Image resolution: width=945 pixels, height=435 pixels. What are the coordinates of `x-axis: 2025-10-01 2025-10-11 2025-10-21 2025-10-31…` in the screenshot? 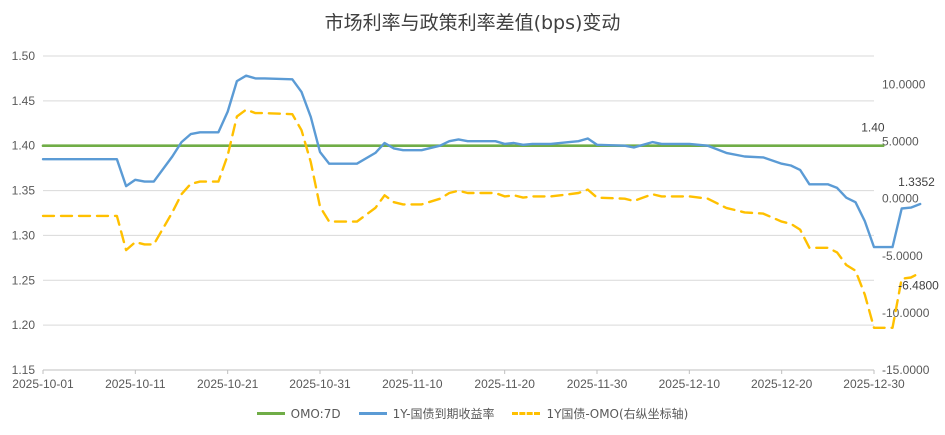 It's located at (458, 380).